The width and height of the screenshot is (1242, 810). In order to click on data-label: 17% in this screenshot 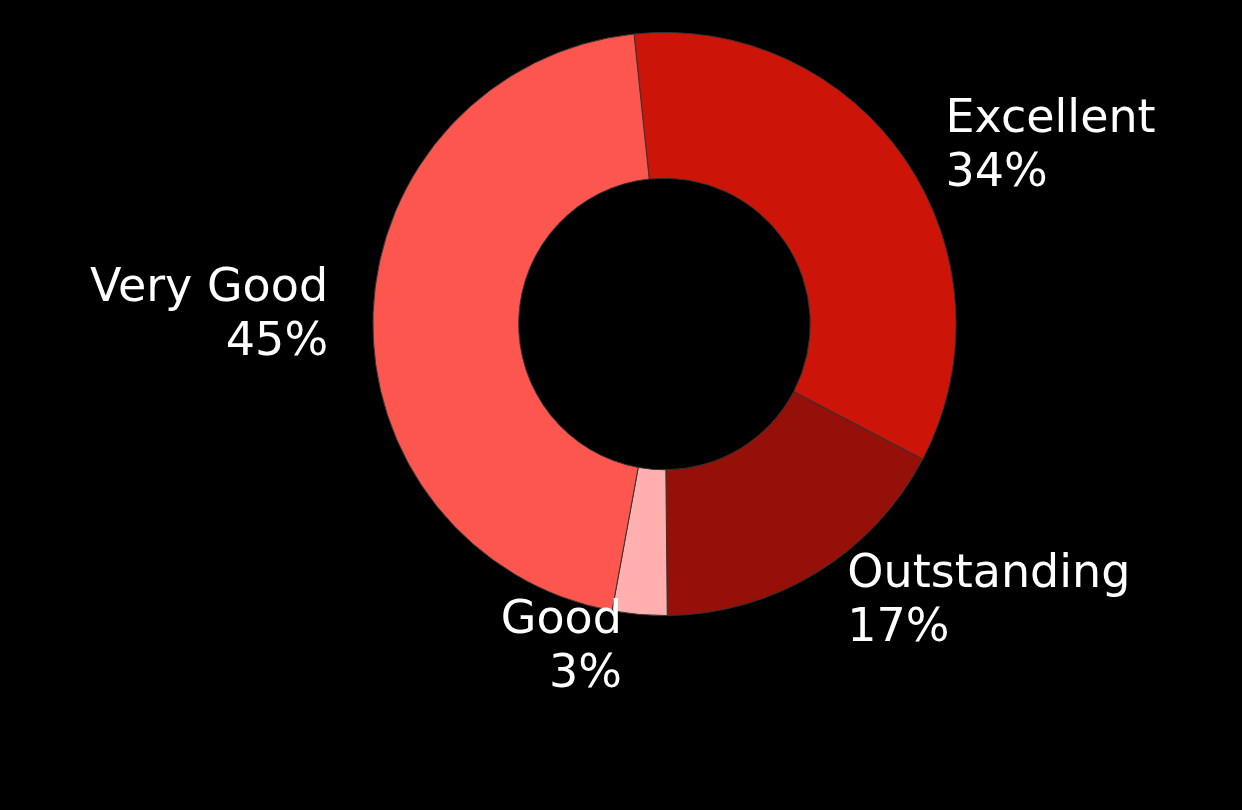, I will do `click(898, 625)`.